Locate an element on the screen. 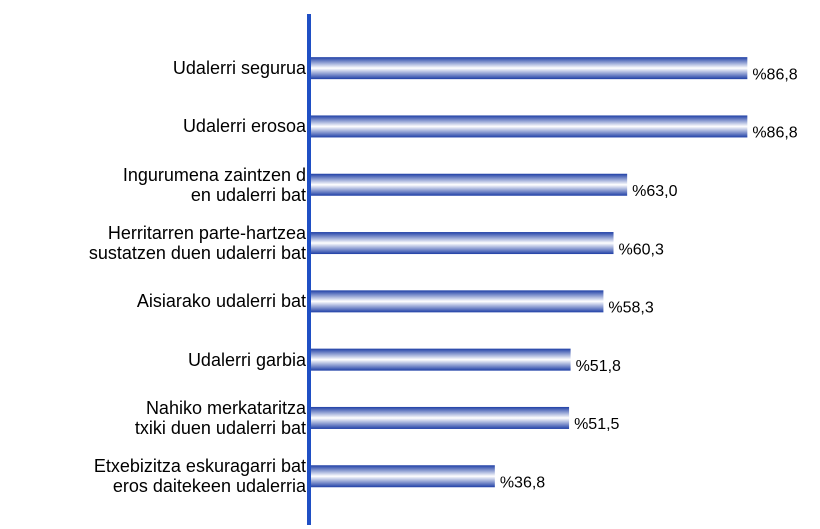 The image size is (820, 529). value-label: %63,0 is located at coordinates (654, 191).